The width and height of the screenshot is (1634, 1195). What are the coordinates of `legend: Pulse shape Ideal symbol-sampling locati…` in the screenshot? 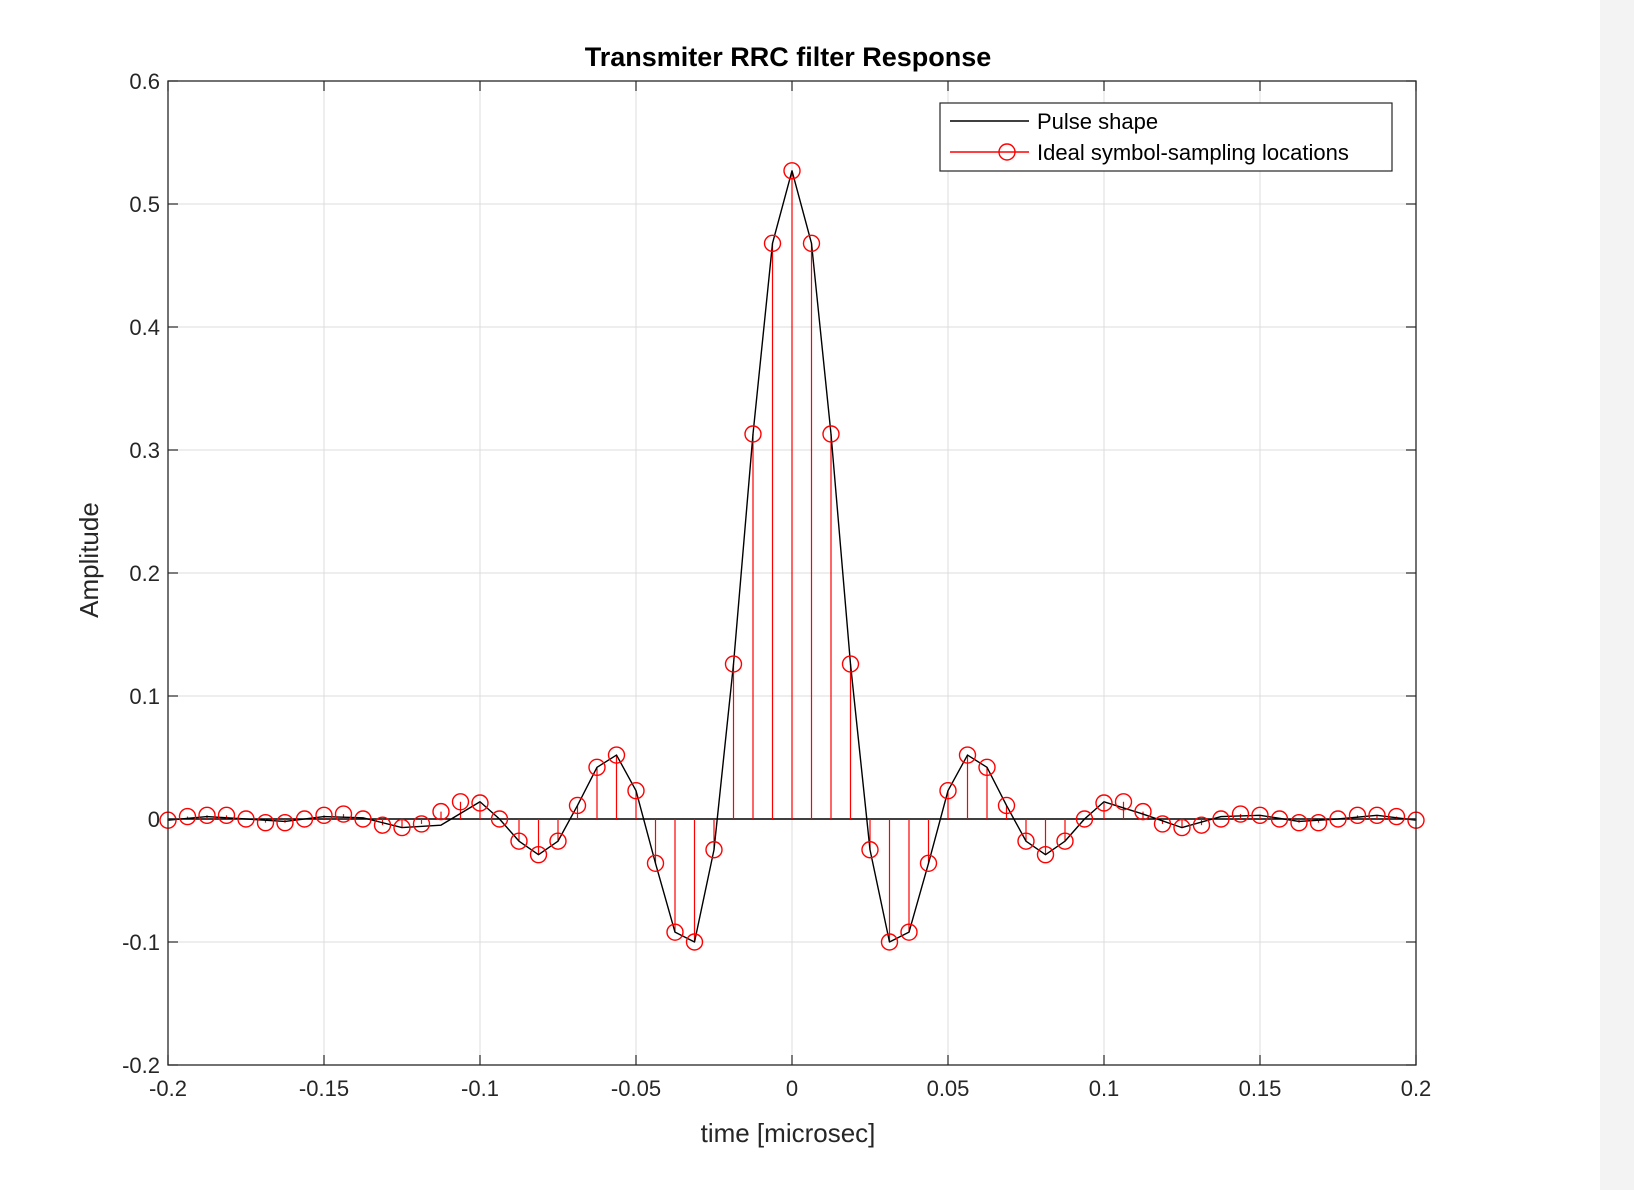 It's located at (1166, 137).